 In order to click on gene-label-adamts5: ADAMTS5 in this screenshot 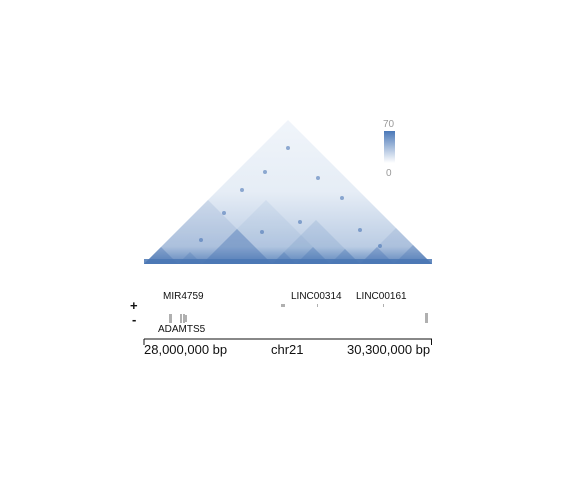, I will do `click(182, 329)`.